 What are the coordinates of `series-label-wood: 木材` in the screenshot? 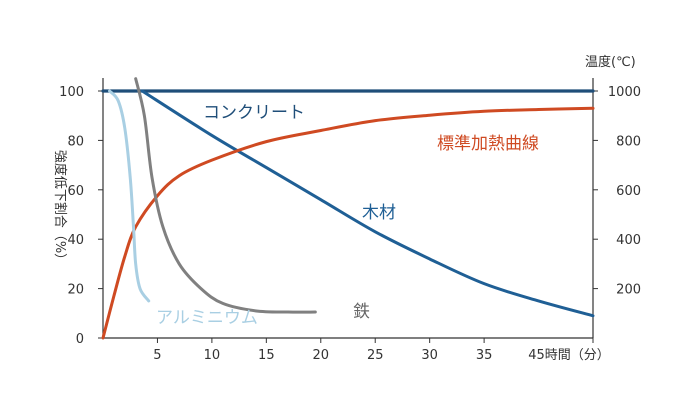 It's located at (379, 213).